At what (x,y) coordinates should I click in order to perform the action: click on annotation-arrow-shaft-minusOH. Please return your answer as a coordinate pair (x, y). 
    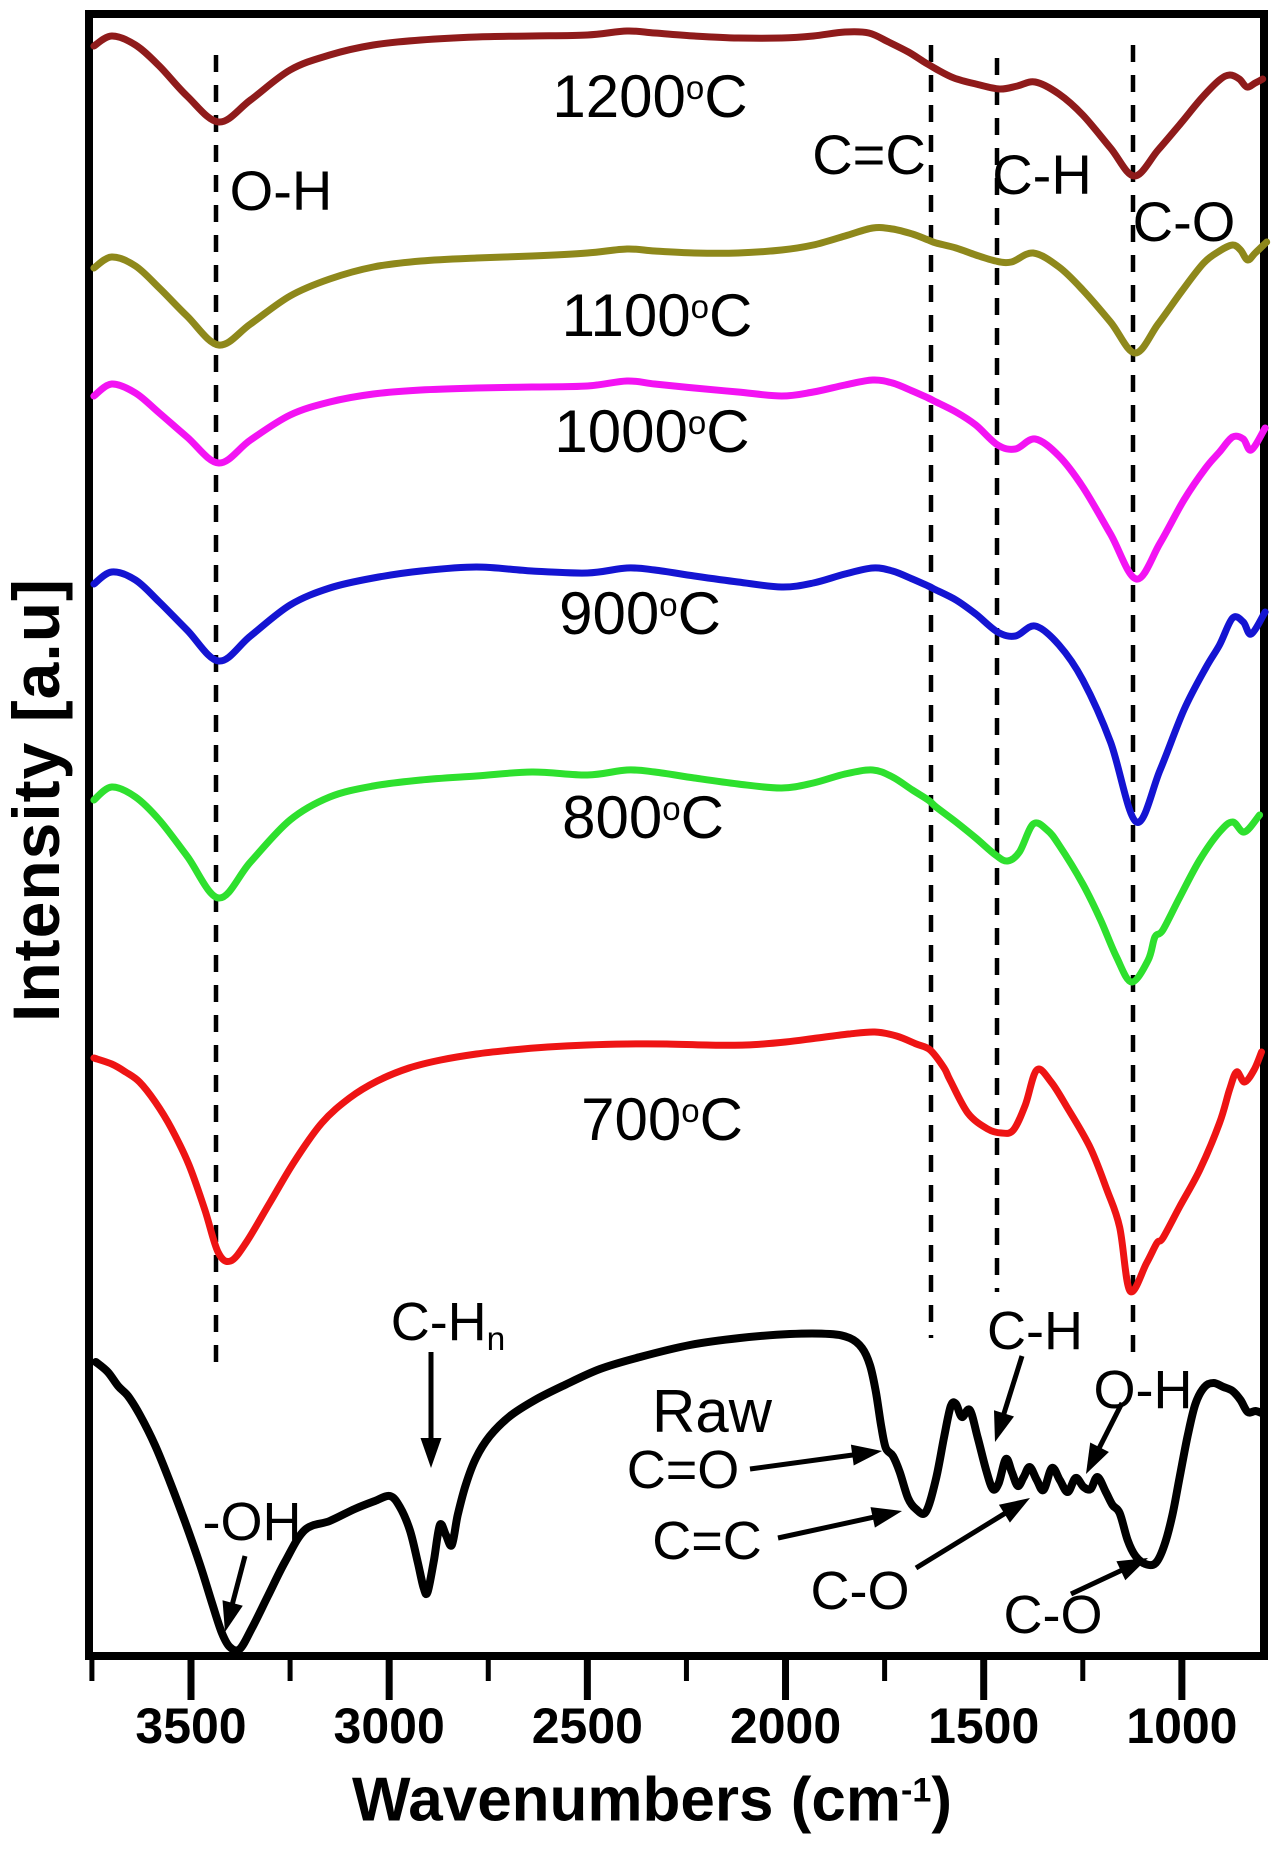
    Looking at the image, I should click on (238, 1582).